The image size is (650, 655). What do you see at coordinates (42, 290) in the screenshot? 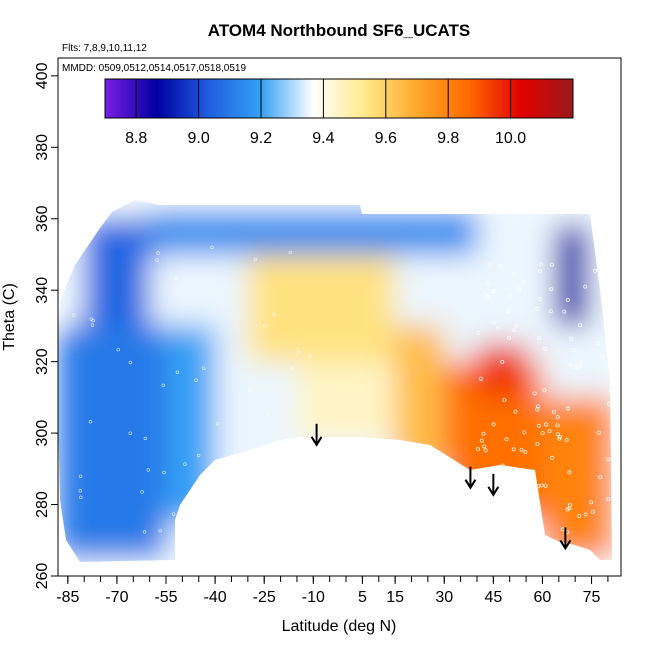
I see `y-tick-label: 340` at bounding box center [42, 290].